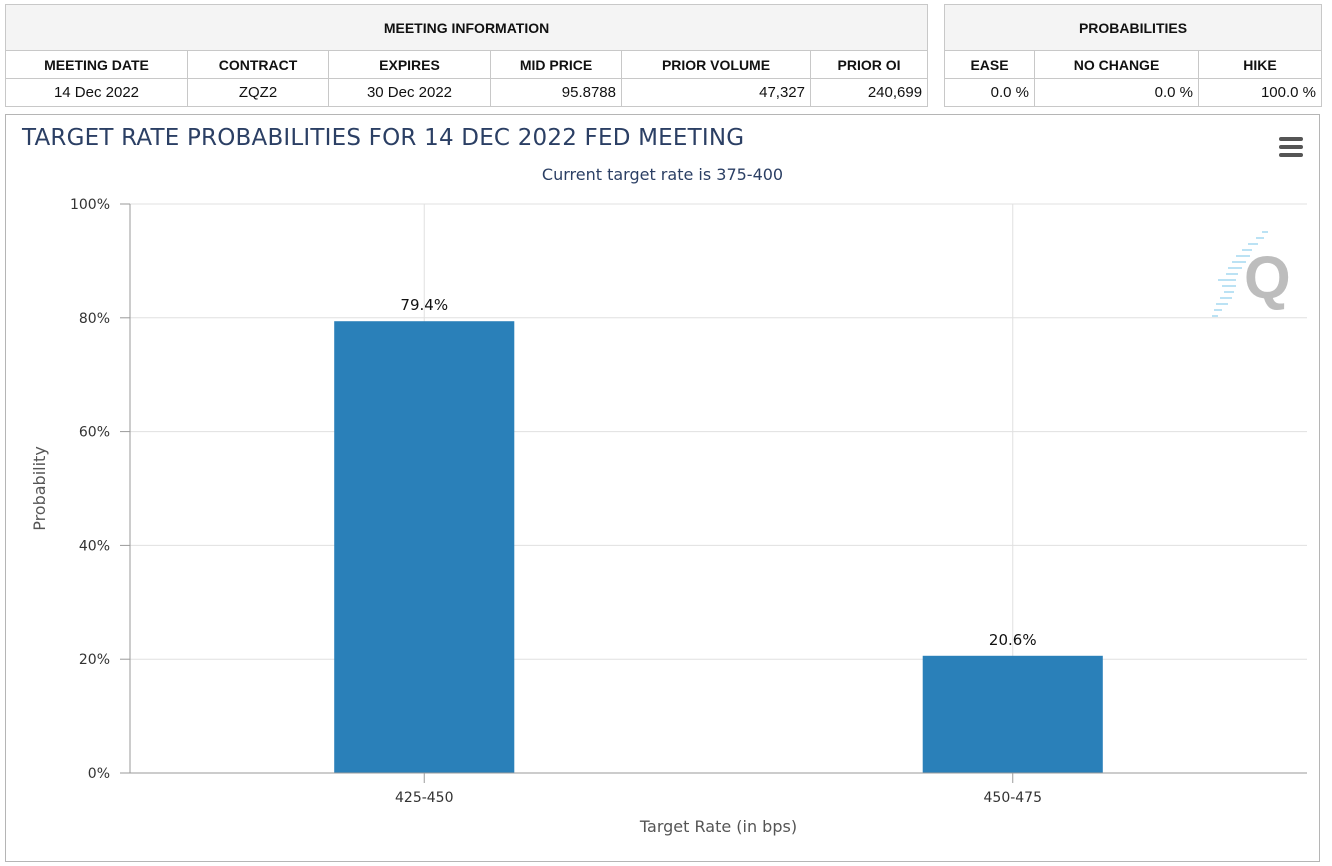  I want to click on column-header-prior-volume: PRIOR VOLUME, so click(716, 64).